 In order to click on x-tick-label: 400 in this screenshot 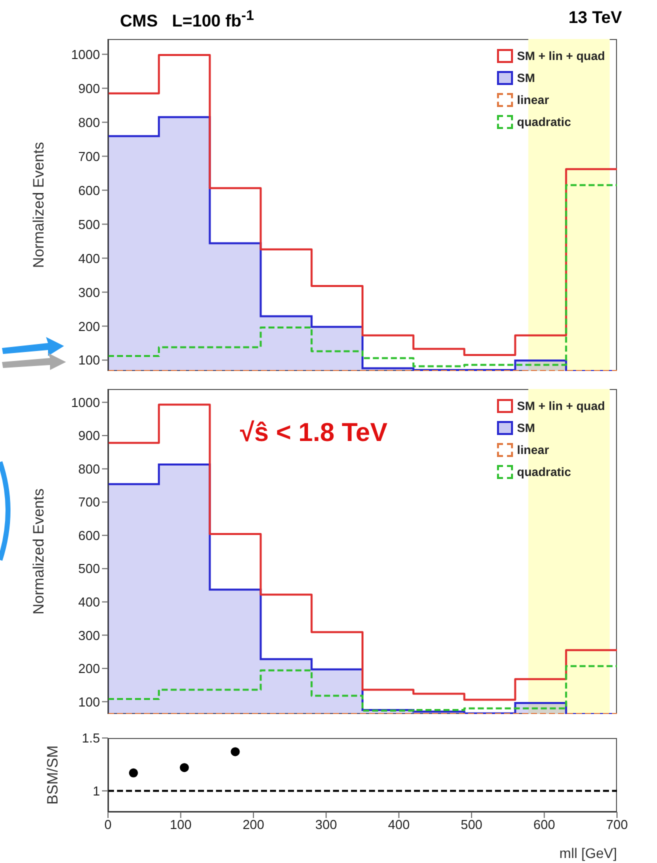, I will do `click(399, 824)`.